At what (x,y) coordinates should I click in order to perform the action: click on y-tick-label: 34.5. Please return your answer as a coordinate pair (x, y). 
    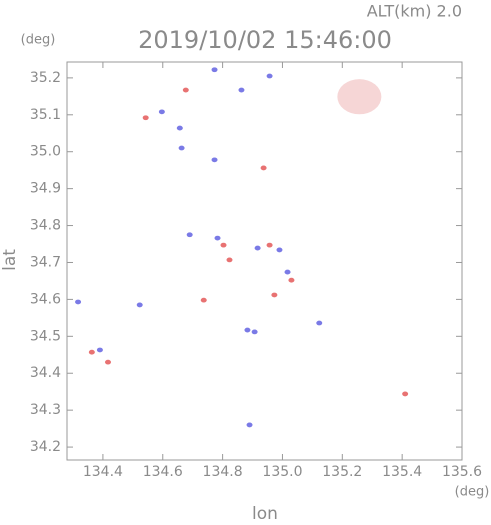
    Looking at the image, I should click on (45, 336).